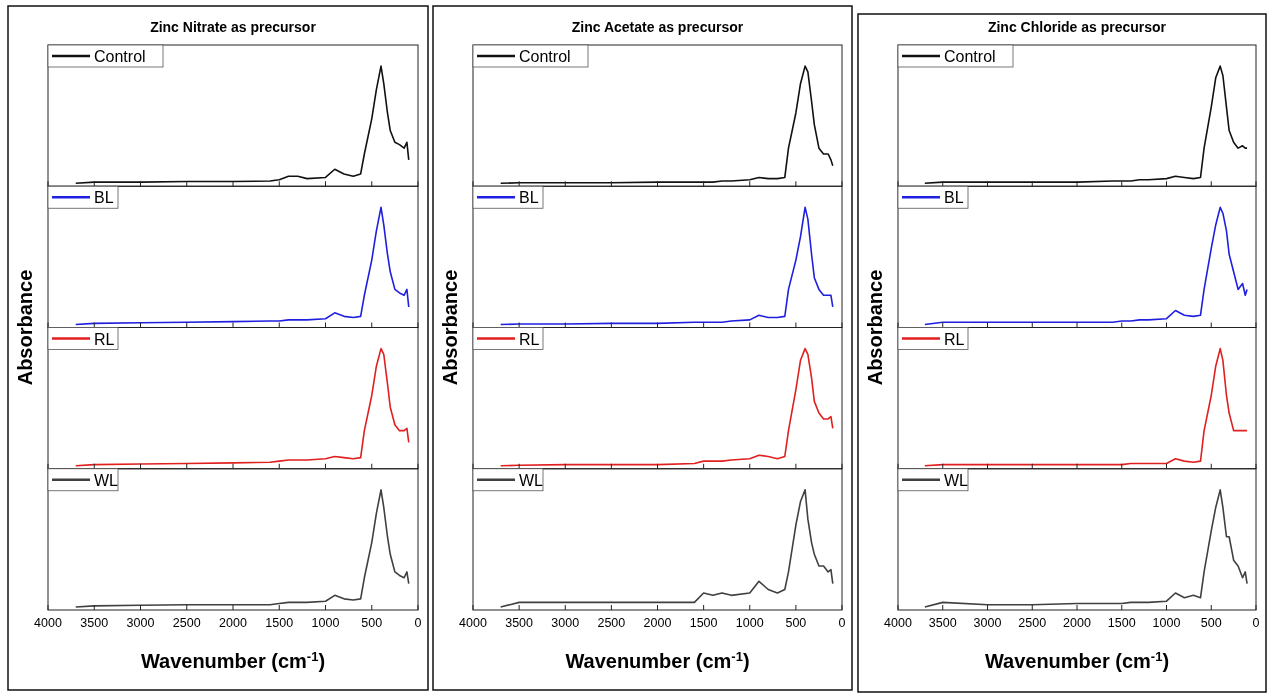 This screenshot has width=1269, height=694. Describe the element at coordinates (233, 27) in the screenshot. I see `chart-title: Zinc Nitrate as precursor` at that location.